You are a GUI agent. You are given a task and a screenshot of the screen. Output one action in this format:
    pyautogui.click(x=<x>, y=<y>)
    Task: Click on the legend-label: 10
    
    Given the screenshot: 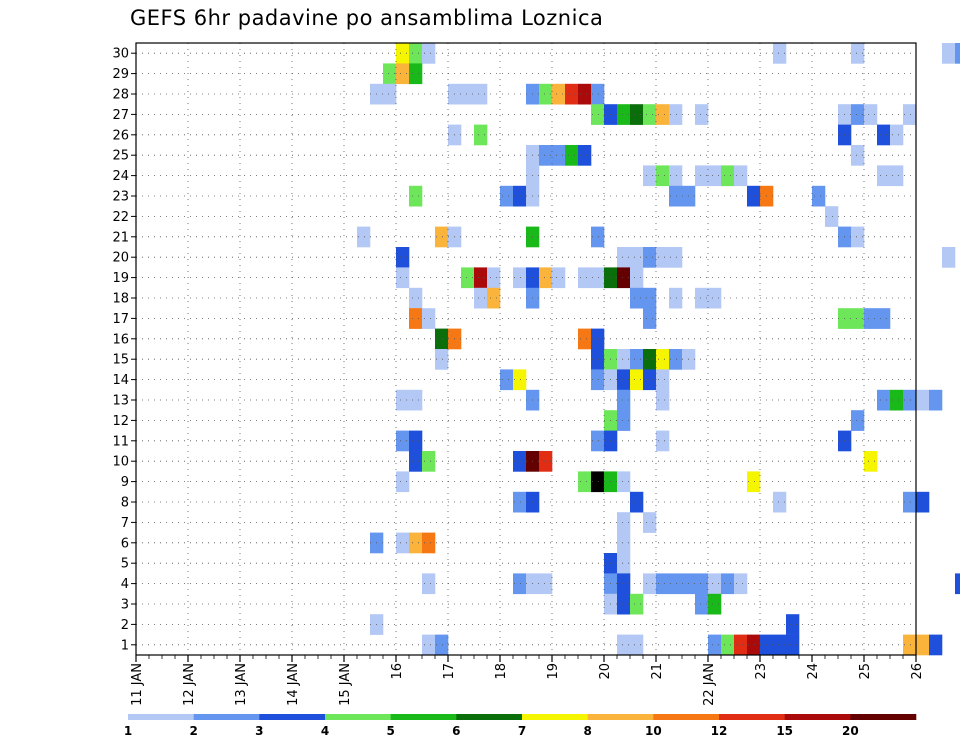 What is the action you would take?
    pyautogui.click(x=653, y=731)
    